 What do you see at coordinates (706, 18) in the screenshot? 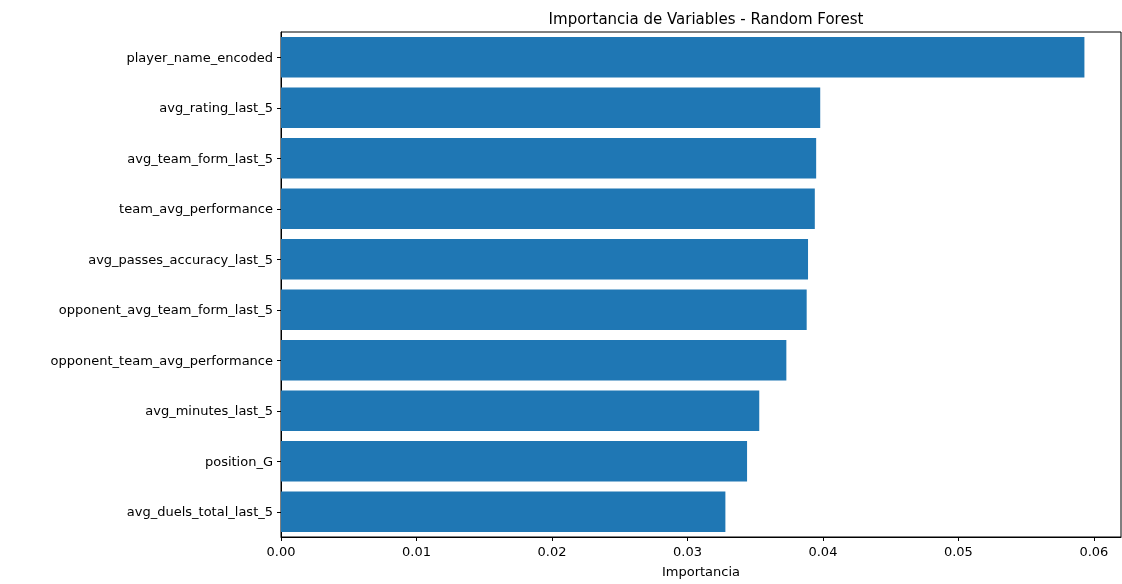
I see `chart-title: Importancia de Variables - Random Forest` at bounding box center [706, 18].